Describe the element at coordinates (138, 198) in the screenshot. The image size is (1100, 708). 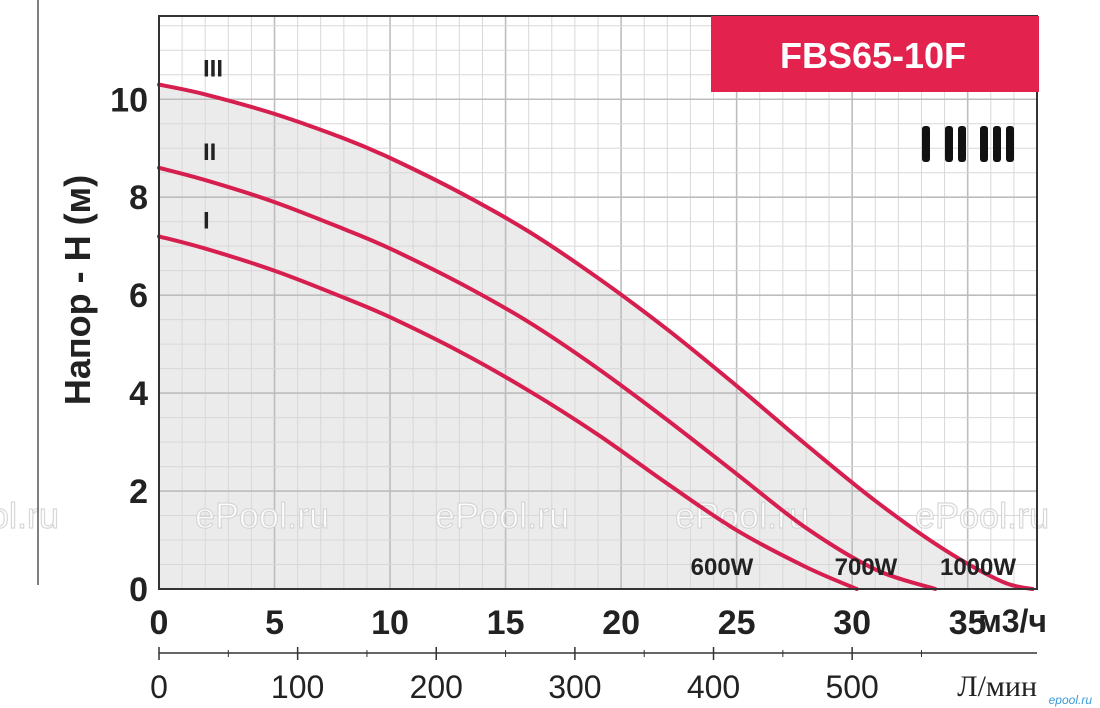
I see `y-tick-label: 8` at that location.